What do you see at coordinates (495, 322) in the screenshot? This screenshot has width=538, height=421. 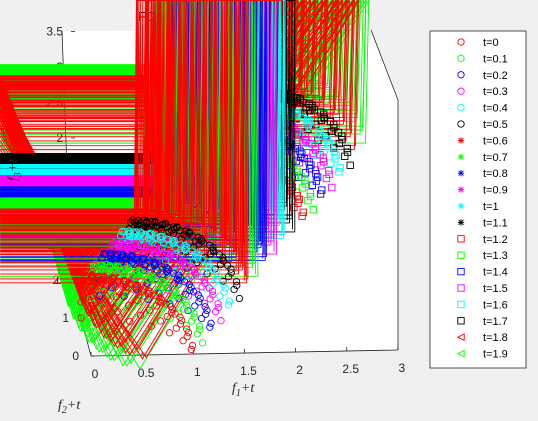 I see `legend-label: t=1.7` at bounding box center [495, 322].